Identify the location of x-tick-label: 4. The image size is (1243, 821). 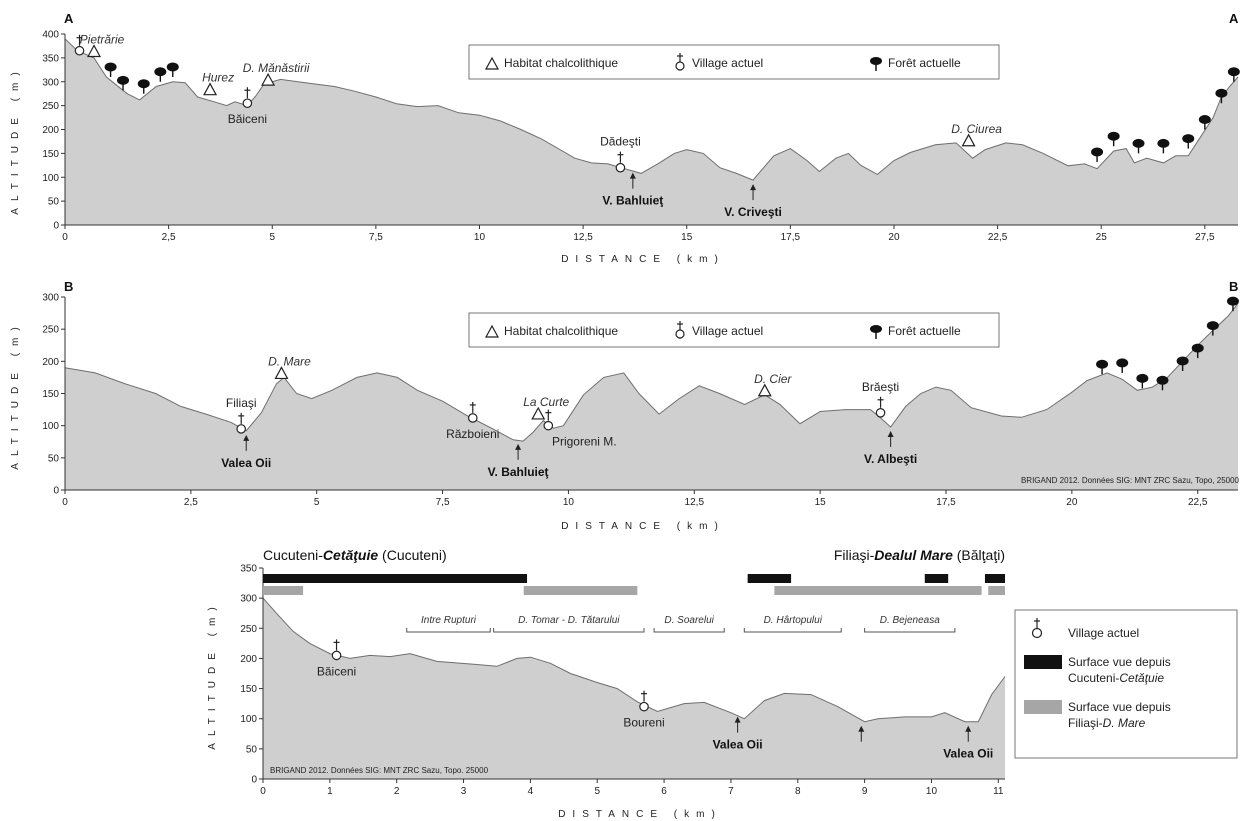
(531, 791).